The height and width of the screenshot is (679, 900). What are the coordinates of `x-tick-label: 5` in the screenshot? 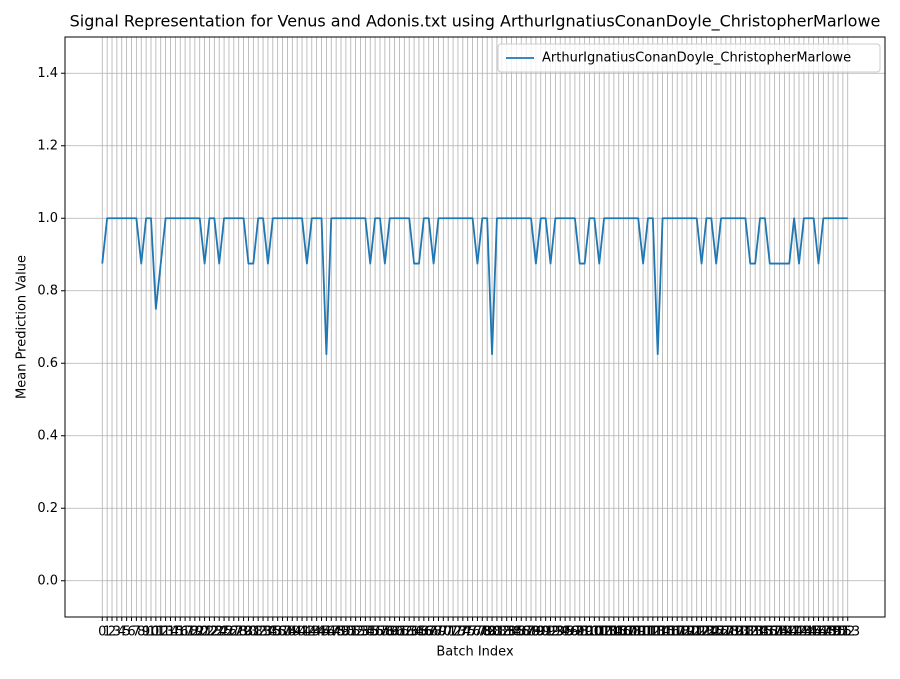 It's located at (126, 632).